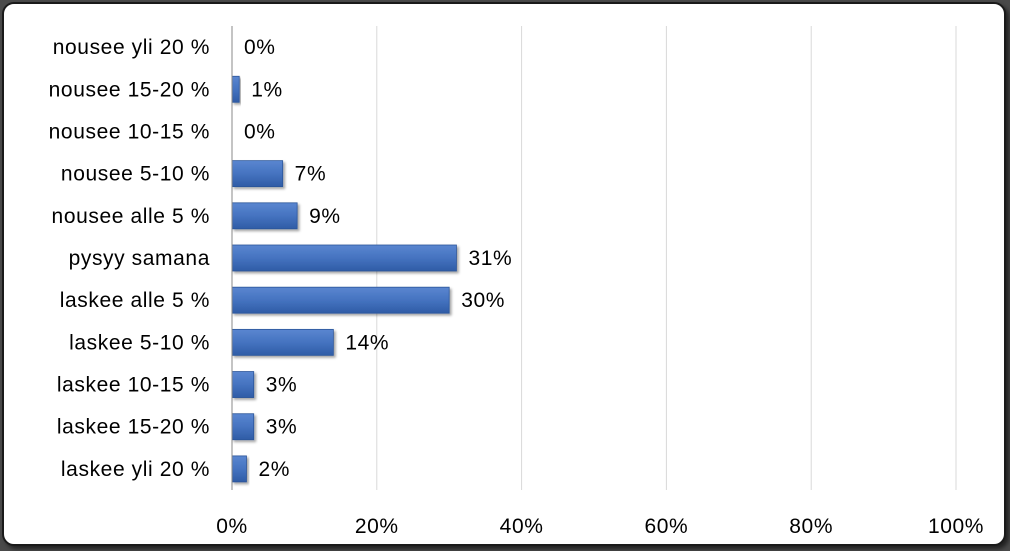 This screenshot has width=1010, height=551. Describe the element at coordinates (135, 174) in the screenshot. I see `category-label: nousee 5-10 %` at that location.